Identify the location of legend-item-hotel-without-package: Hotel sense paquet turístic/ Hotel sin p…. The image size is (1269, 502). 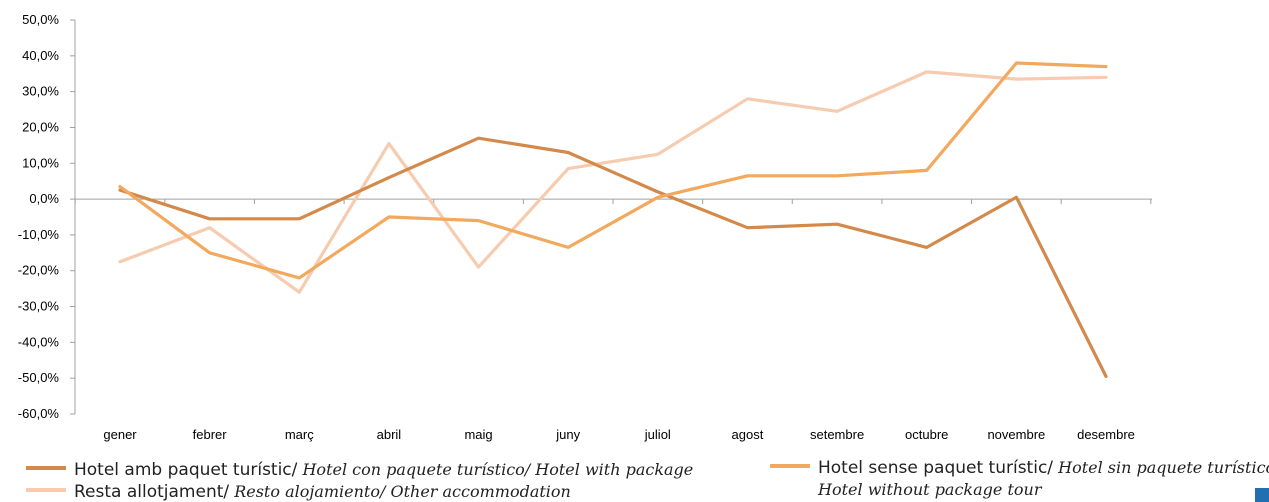
(1019, 468).